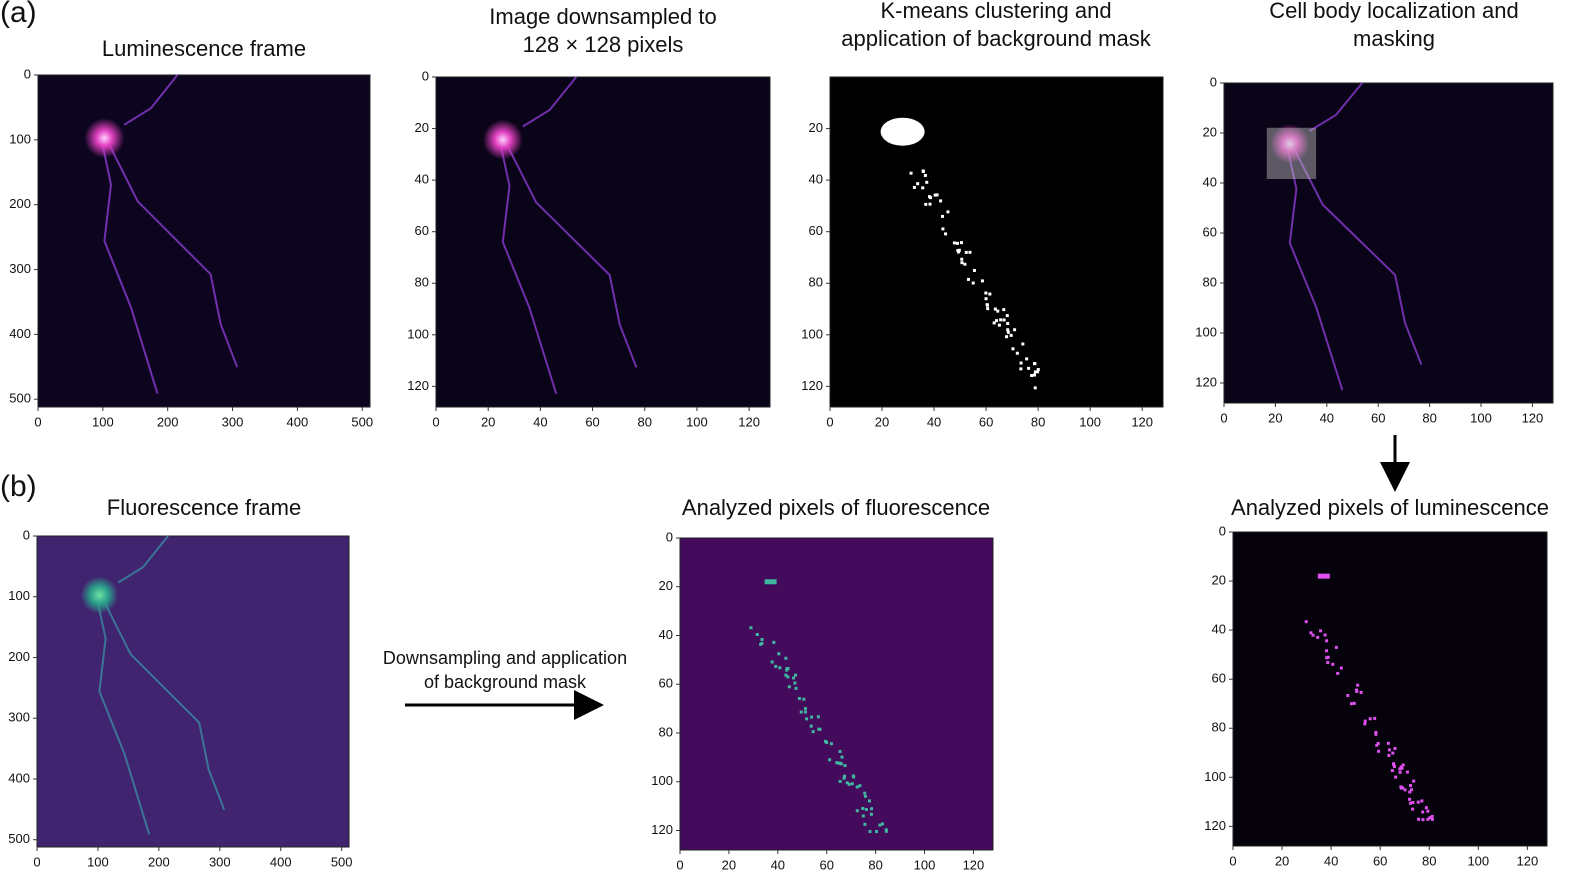 The image size is (1572, 878). Describe the element at coordinates (362, 421) in the screenshot. I see `x-tick-label: 500` at that location.